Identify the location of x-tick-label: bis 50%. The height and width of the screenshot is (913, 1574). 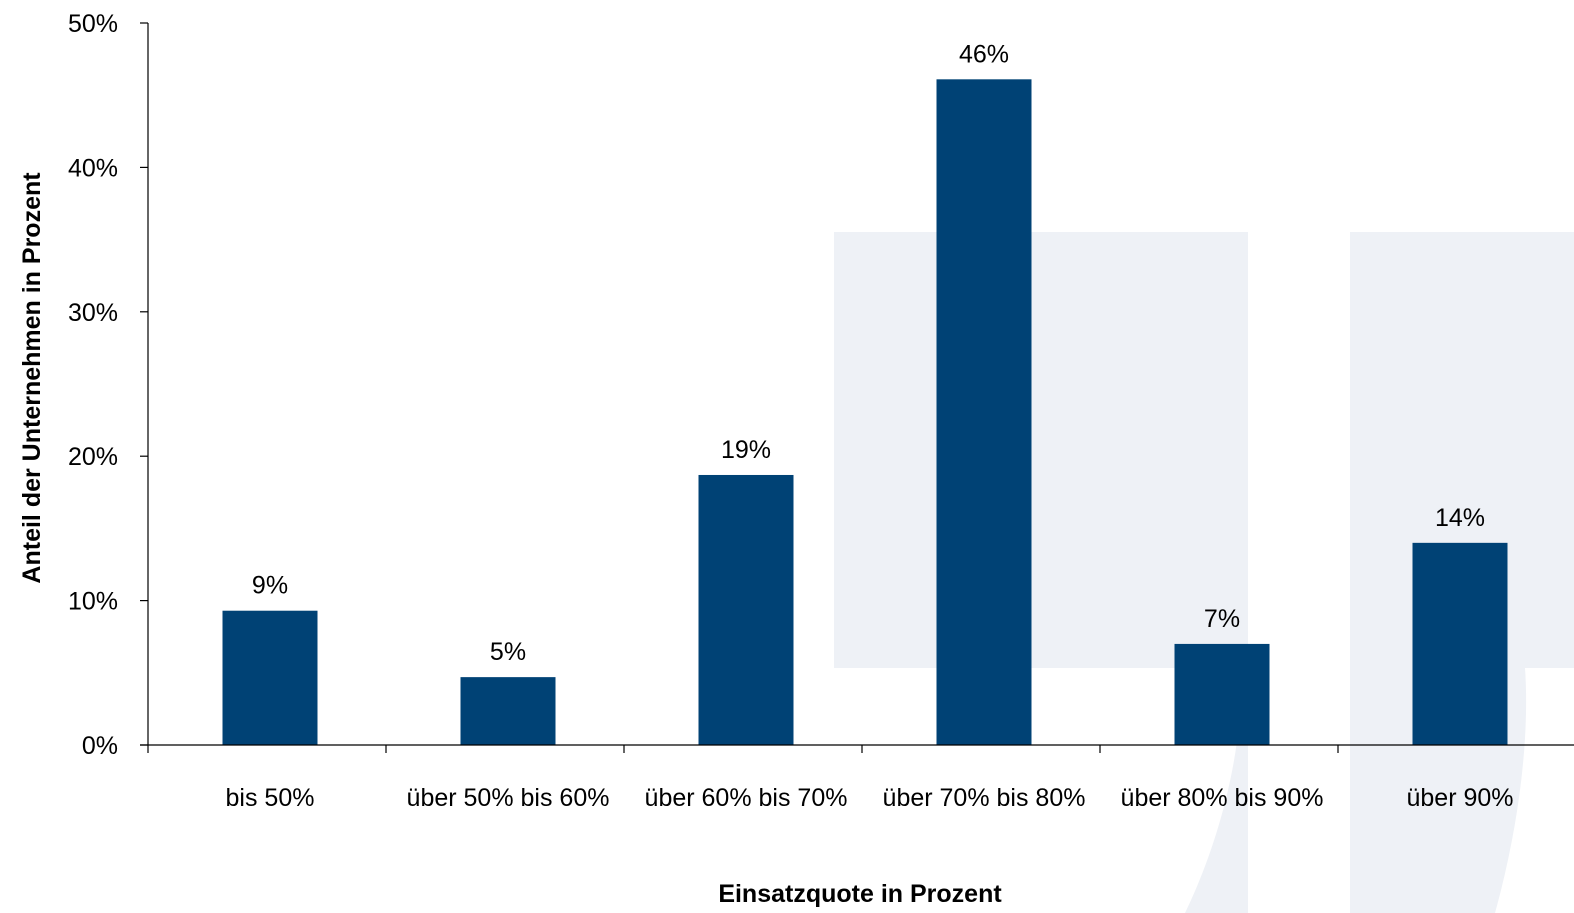
(270, 798).